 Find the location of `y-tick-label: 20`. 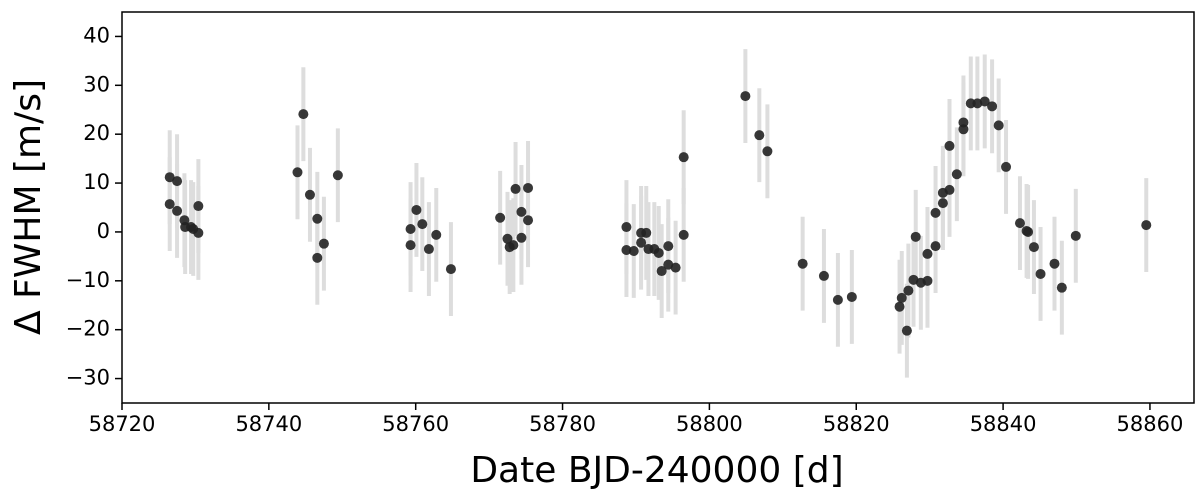

y-tick-label: 20 is located at coordinates (96, 133).